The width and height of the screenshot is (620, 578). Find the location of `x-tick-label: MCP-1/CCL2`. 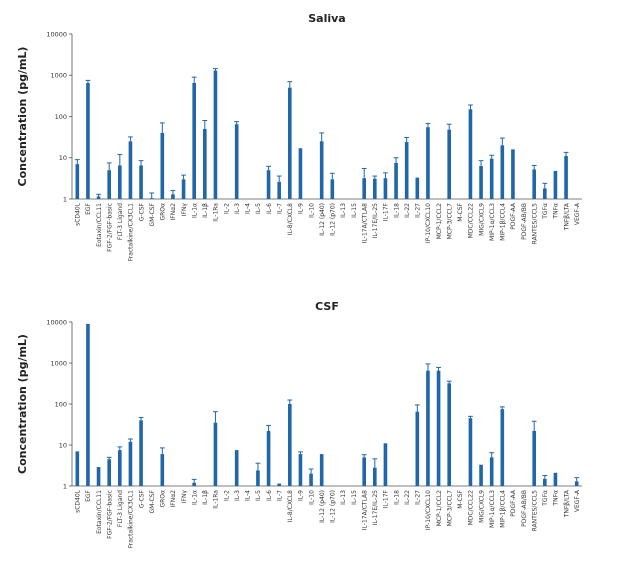

x-tick-label: MCP-1/CCL2 is located at coordinates (439, 508).